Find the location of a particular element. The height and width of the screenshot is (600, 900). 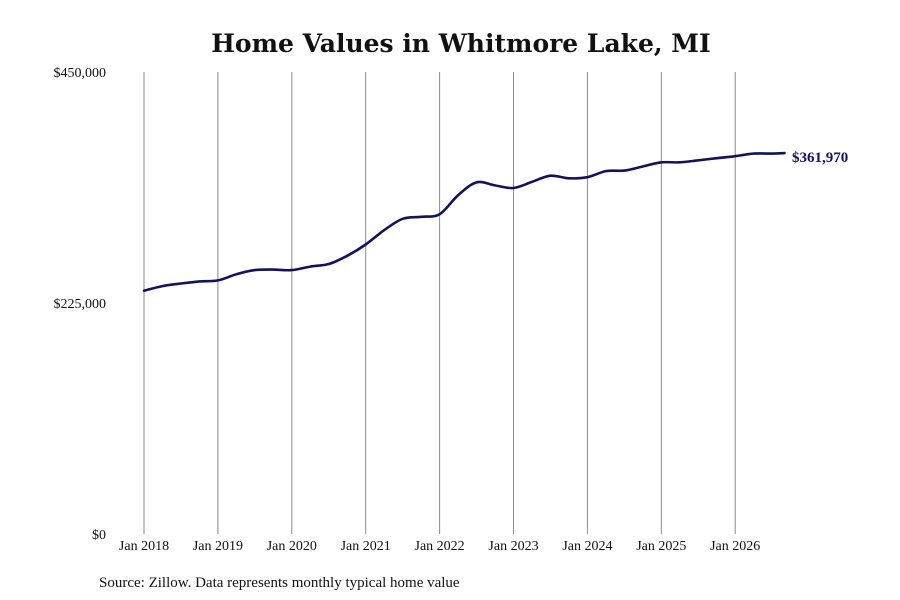

chart-title: Home Values in Whitmore Lake, MI is located at coordinates (460, 43).